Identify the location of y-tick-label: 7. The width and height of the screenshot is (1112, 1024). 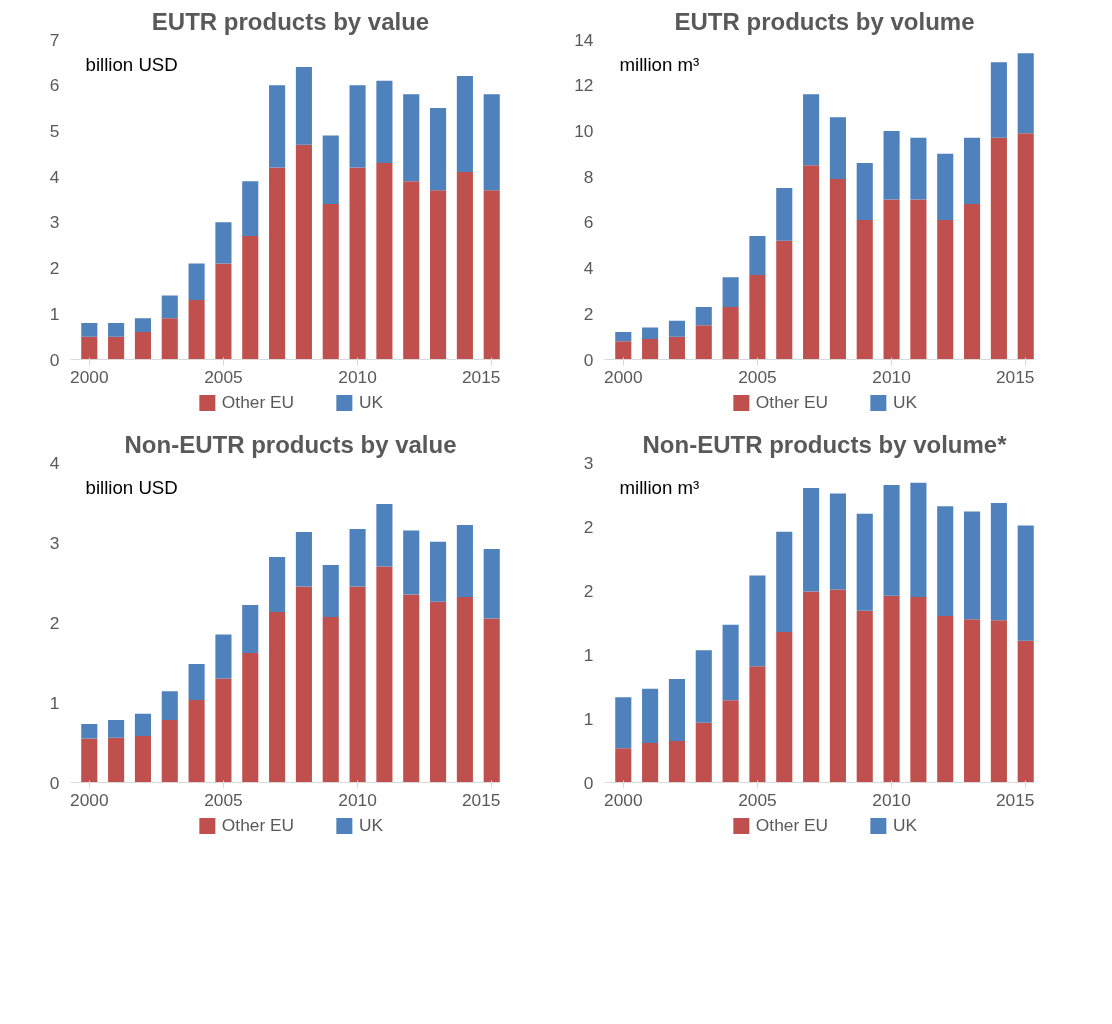
(54, 39).